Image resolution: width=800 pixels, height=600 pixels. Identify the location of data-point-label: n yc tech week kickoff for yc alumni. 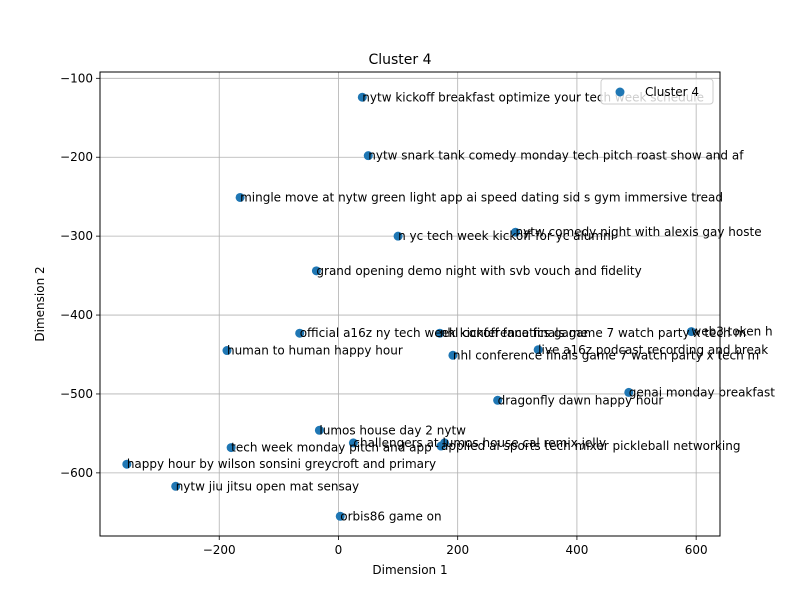
(506, 236).